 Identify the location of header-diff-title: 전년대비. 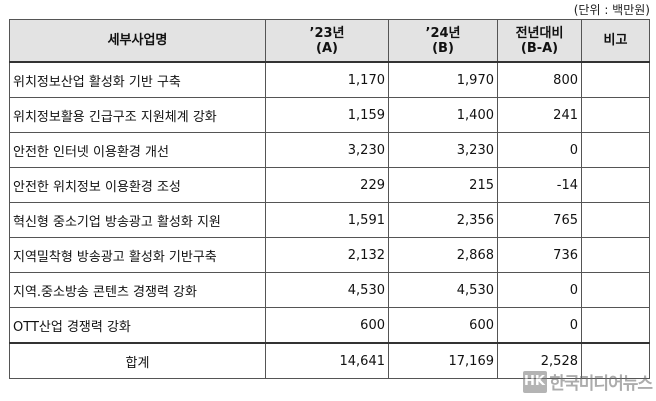
(539, 33).